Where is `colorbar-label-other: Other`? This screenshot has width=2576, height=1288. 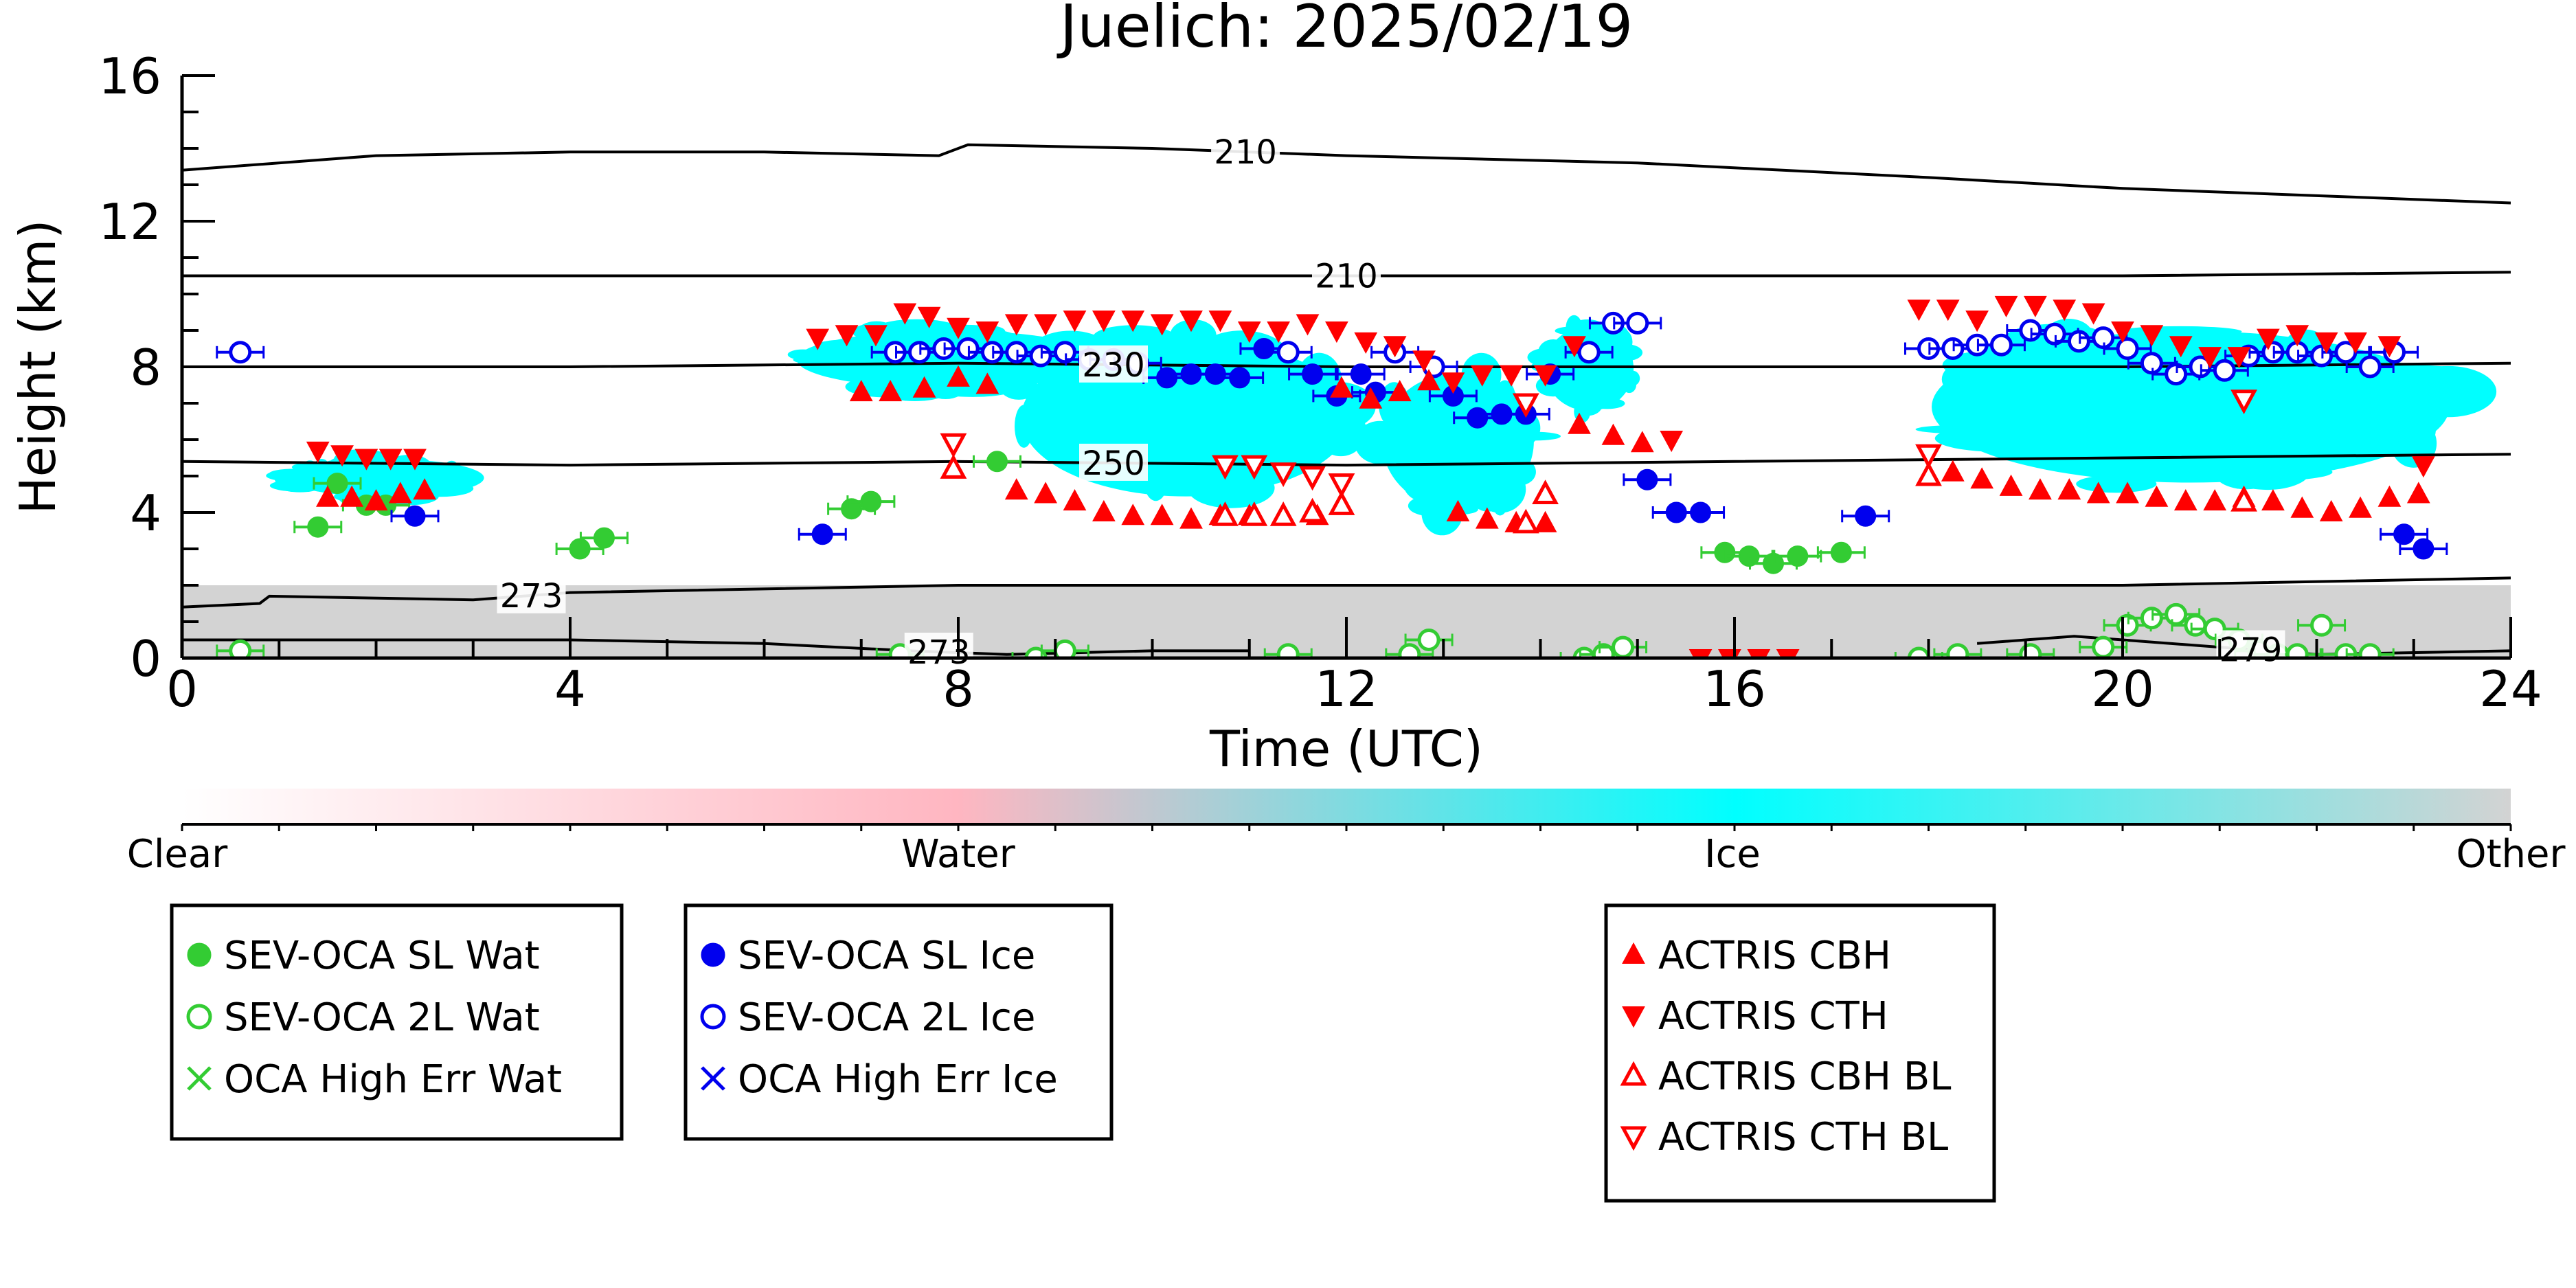
colorbar-label-other: Other is located at coordinates (2511, 854).